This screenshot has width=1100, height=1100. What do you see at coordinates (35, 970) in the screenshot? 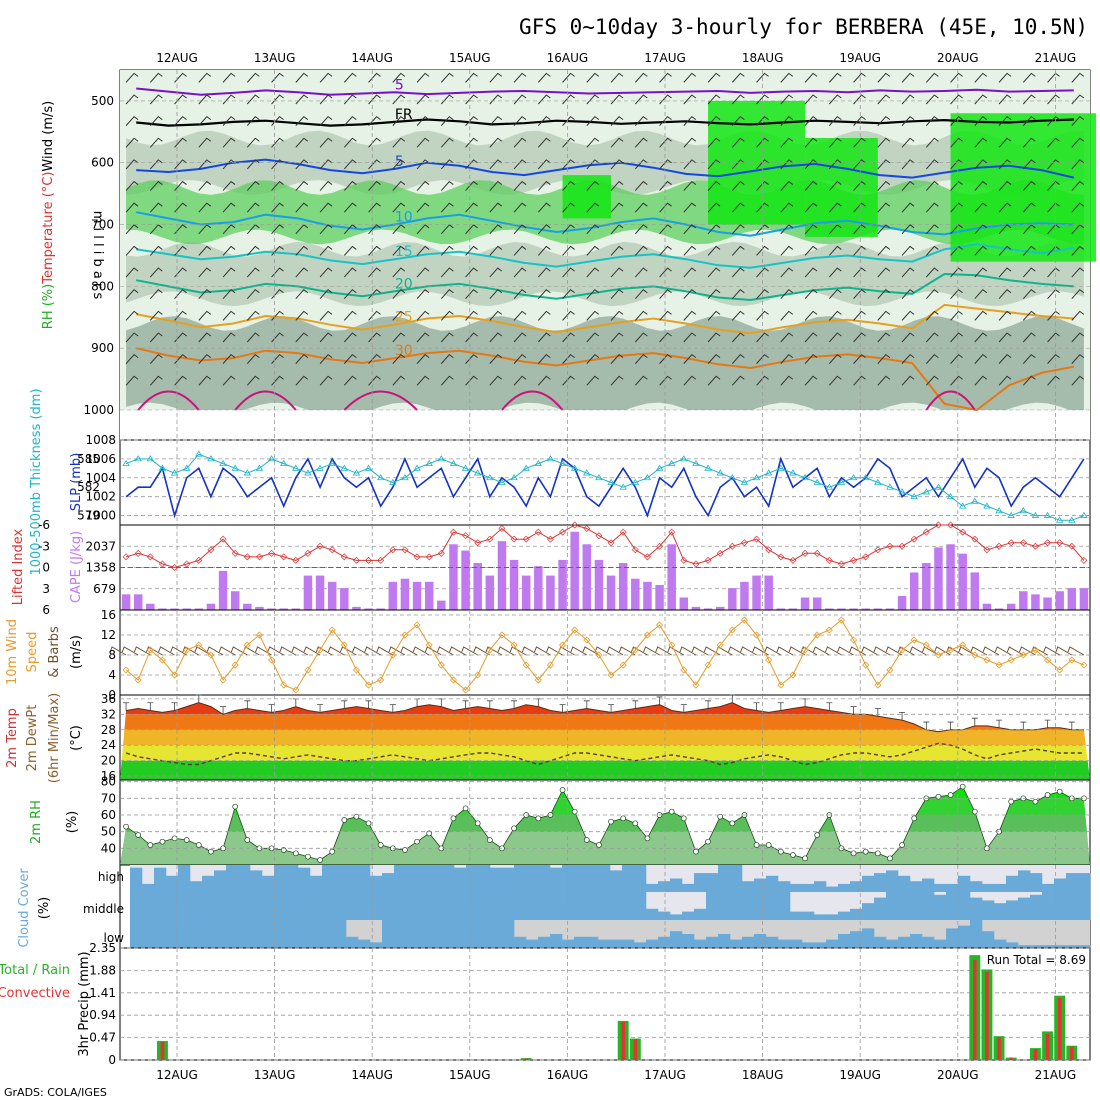
I see `precip-legend-total: Total / Rain` at bounding box center [35, 970].